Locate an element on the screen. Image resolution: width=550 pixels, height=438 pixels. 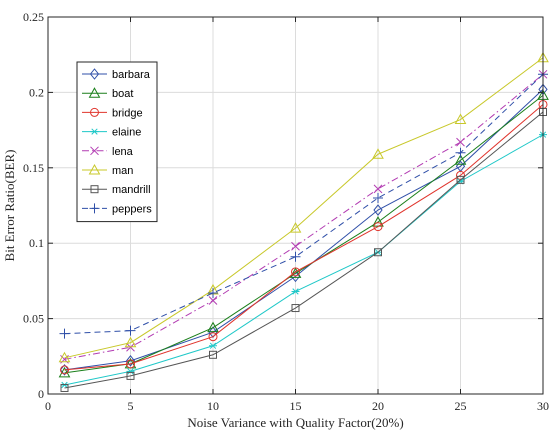
y-tick-label: 0.15 is located at coordinates (33, 168).